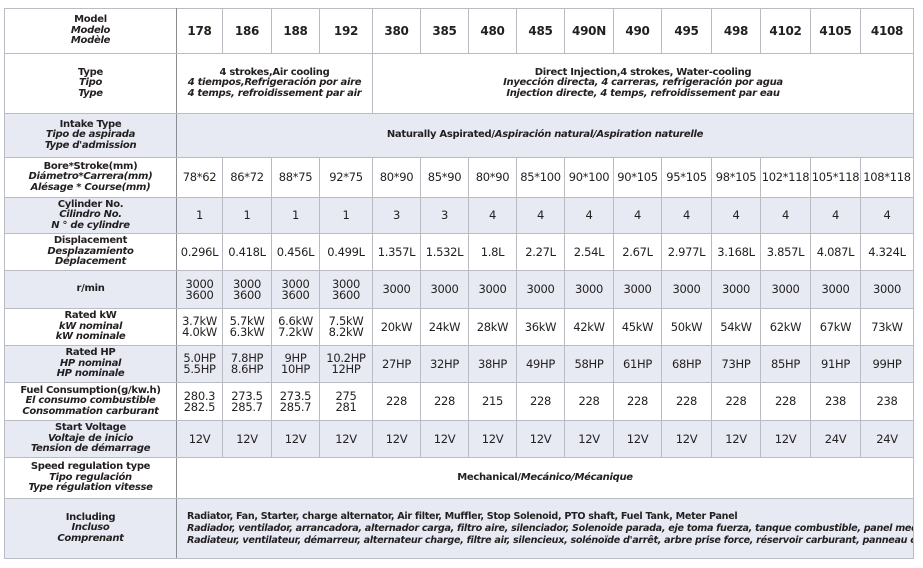 This screenshot has width=923, height=568. What do you see at coordinates (489, 477) in the screenshot?
I see `span-part: Mechanical/` at bounding box center [489, 477].